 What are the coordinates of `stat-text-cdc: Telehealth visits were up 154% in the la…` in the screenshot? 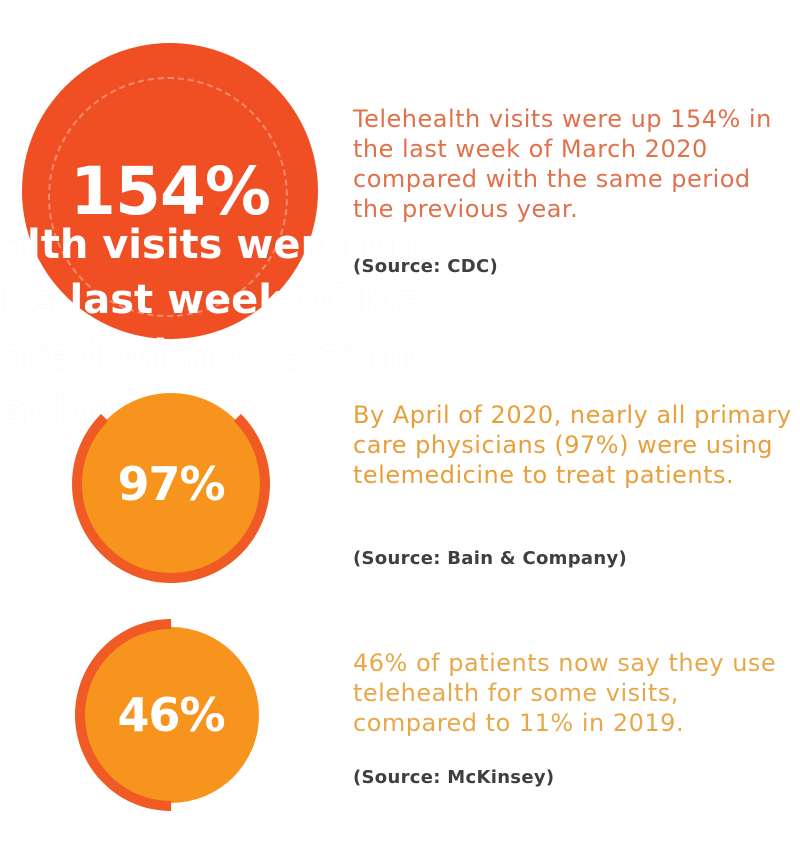 It's located at (562, 164).